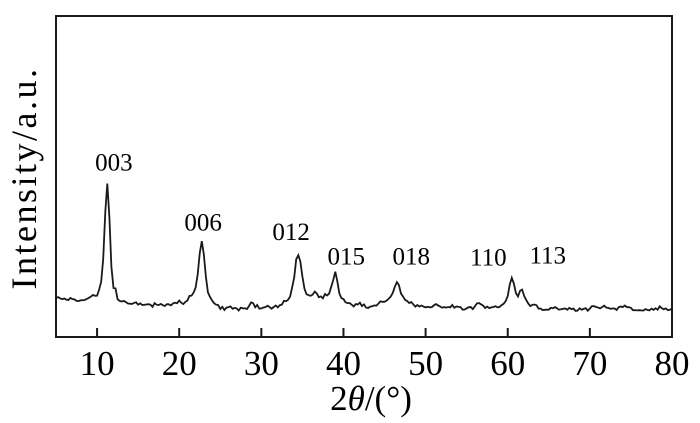 This screenshot has height=423, width=700. Describe the element at coordinates (24, 178) in the screenshot. I see `y-axis-label: Intensity/a.u.` at that location.